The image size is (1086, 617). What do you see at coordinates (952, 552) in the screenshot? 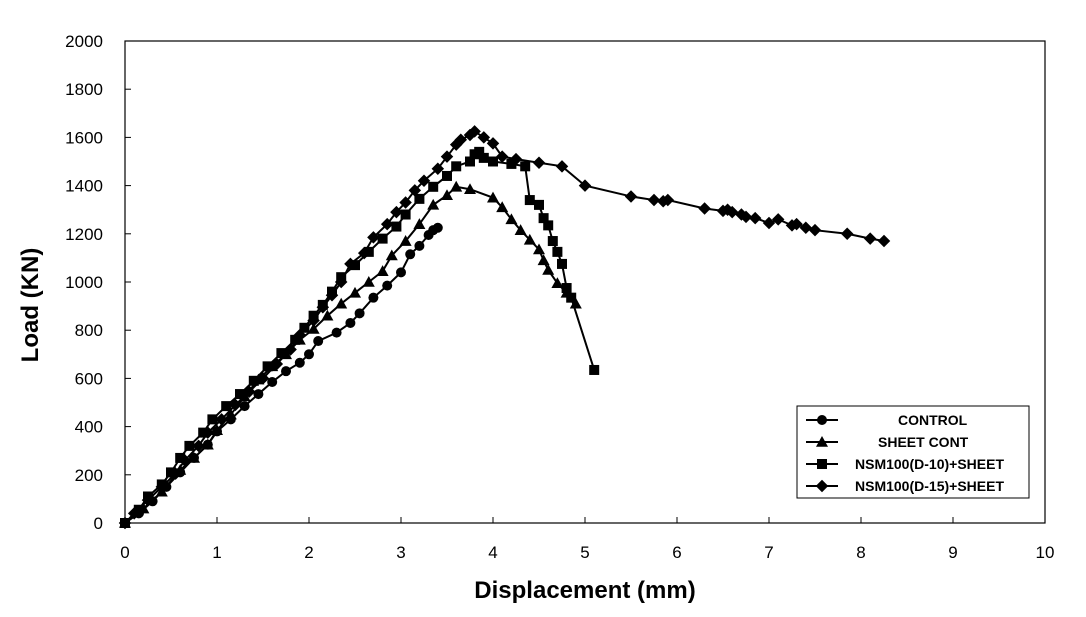
I see `x-tick-label: 9` at bounding box center [952, 552].